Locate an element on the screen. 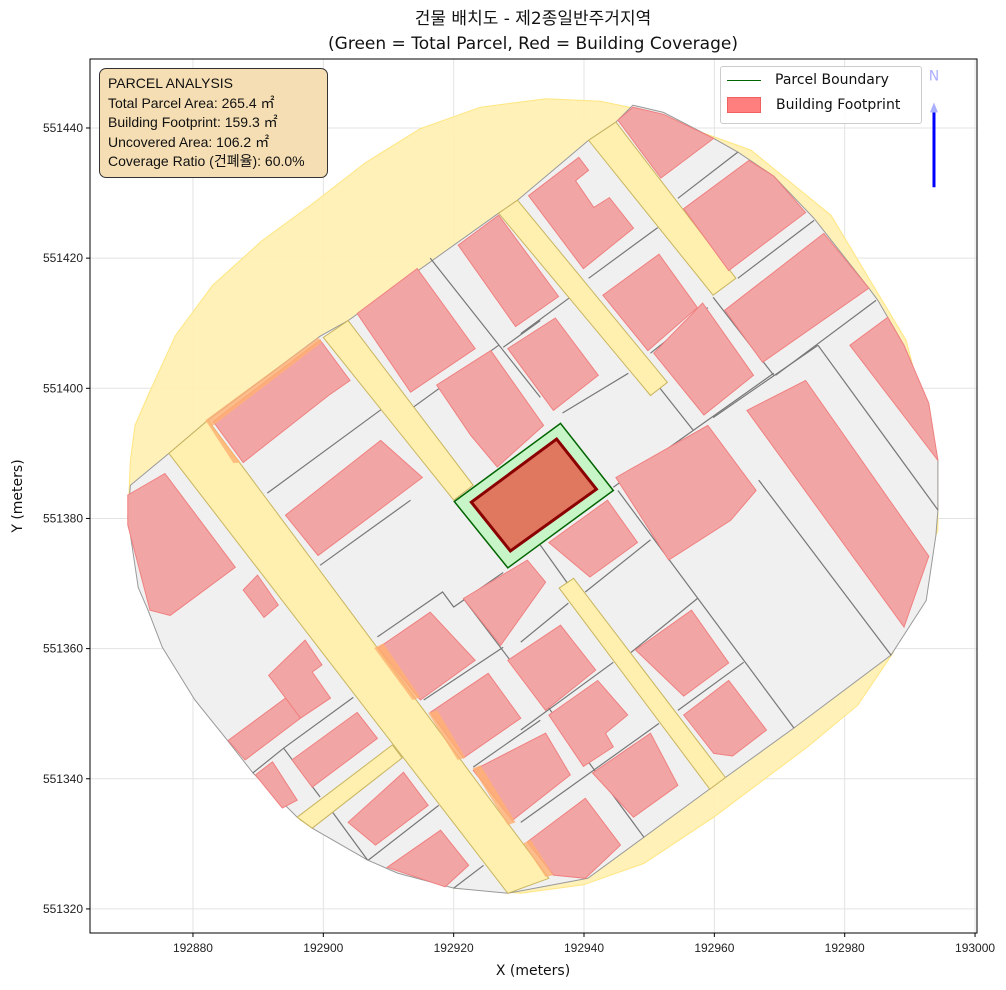 This screenshot has height=990, width=1006. y-tick-label: 551420 is located at coordinates (63, 258).